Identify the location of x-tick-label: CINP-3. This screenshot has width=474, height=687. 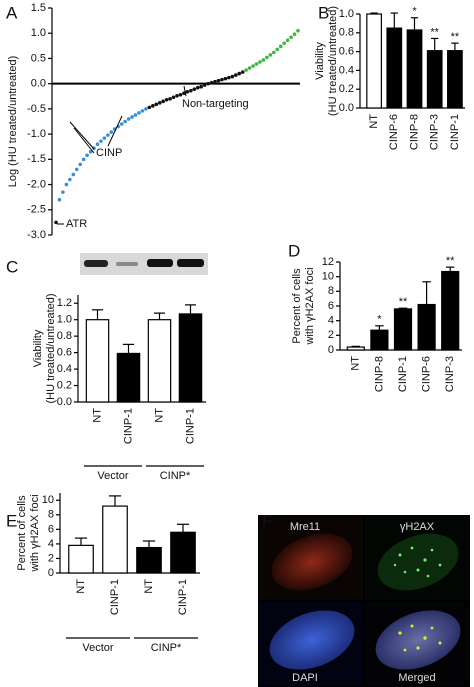
(450, 374).